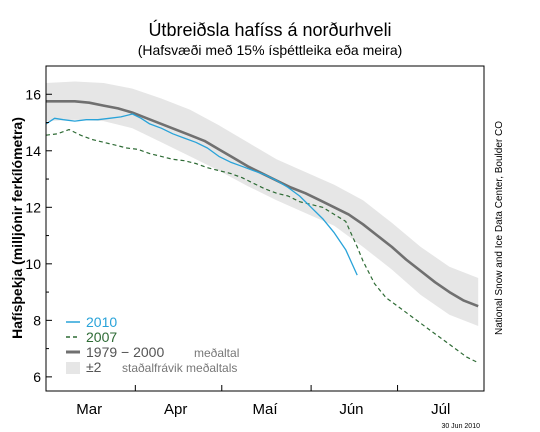  I want to click on x-tick-label: Jún, so click(351, 409).